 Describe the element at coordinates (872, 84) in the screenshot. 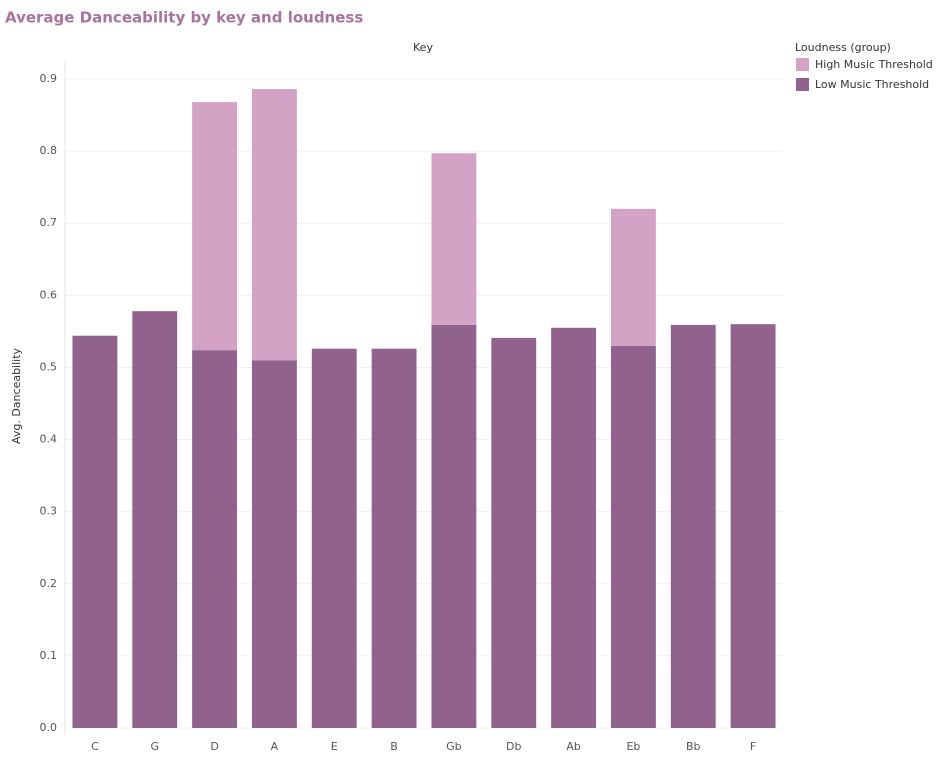

I see `legend-label: Low Music Threshold` at that location.